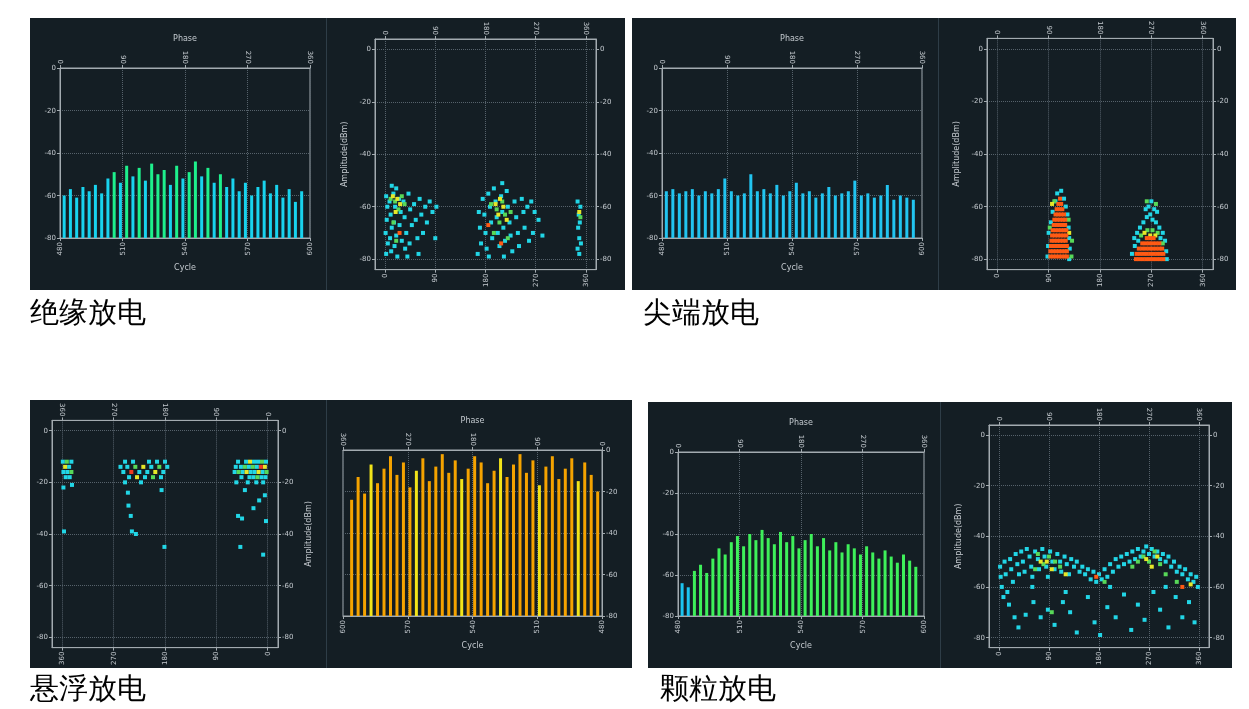  I want to click on text: 悬浮放电, so click(88, 688).